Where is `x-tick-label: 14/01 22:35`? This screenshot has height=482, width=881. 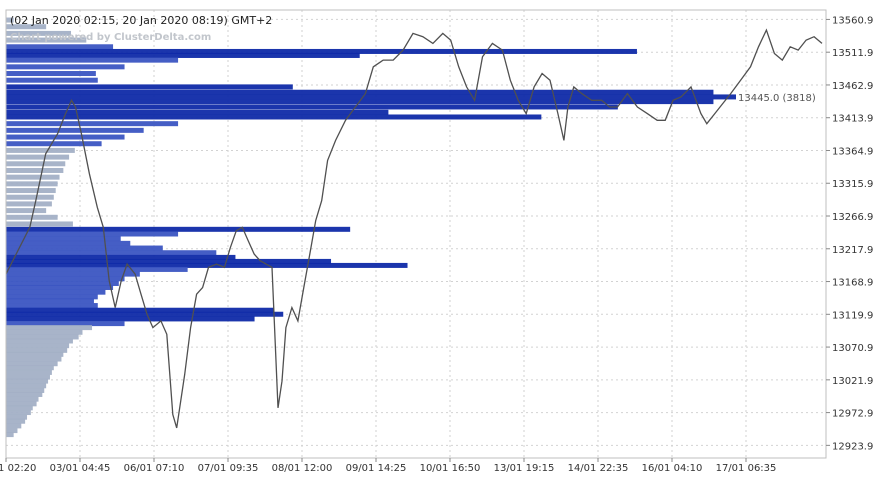 x-tick-label: 14/01 22:35 is located at coordinates (598, 468).